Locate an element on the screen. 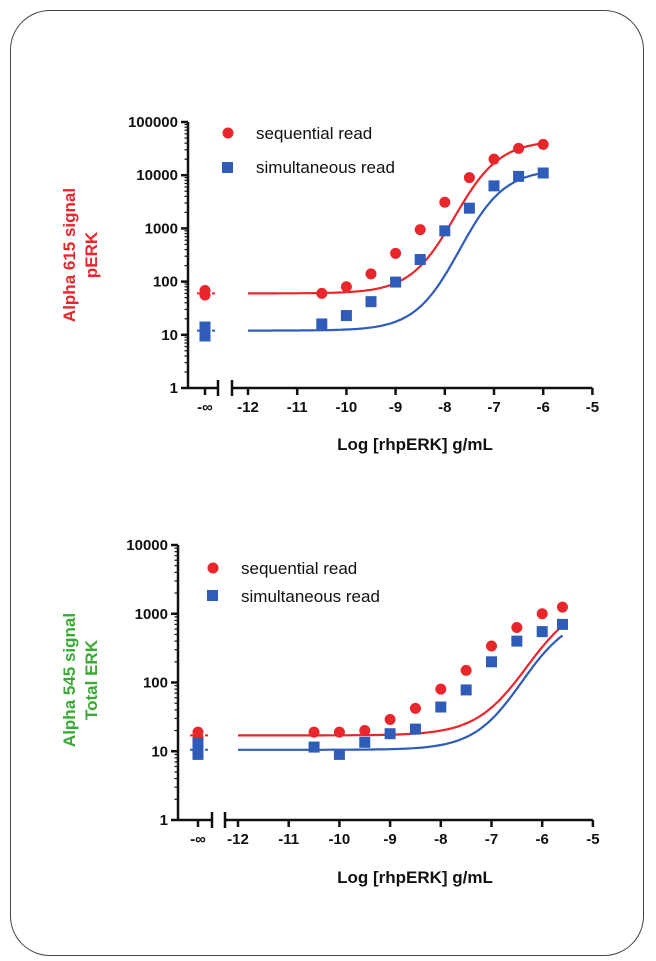 The height and width of the screenshot is (961, 656). chart-perk-legend-marker-simultaneous is located at coordinates (227, 167).